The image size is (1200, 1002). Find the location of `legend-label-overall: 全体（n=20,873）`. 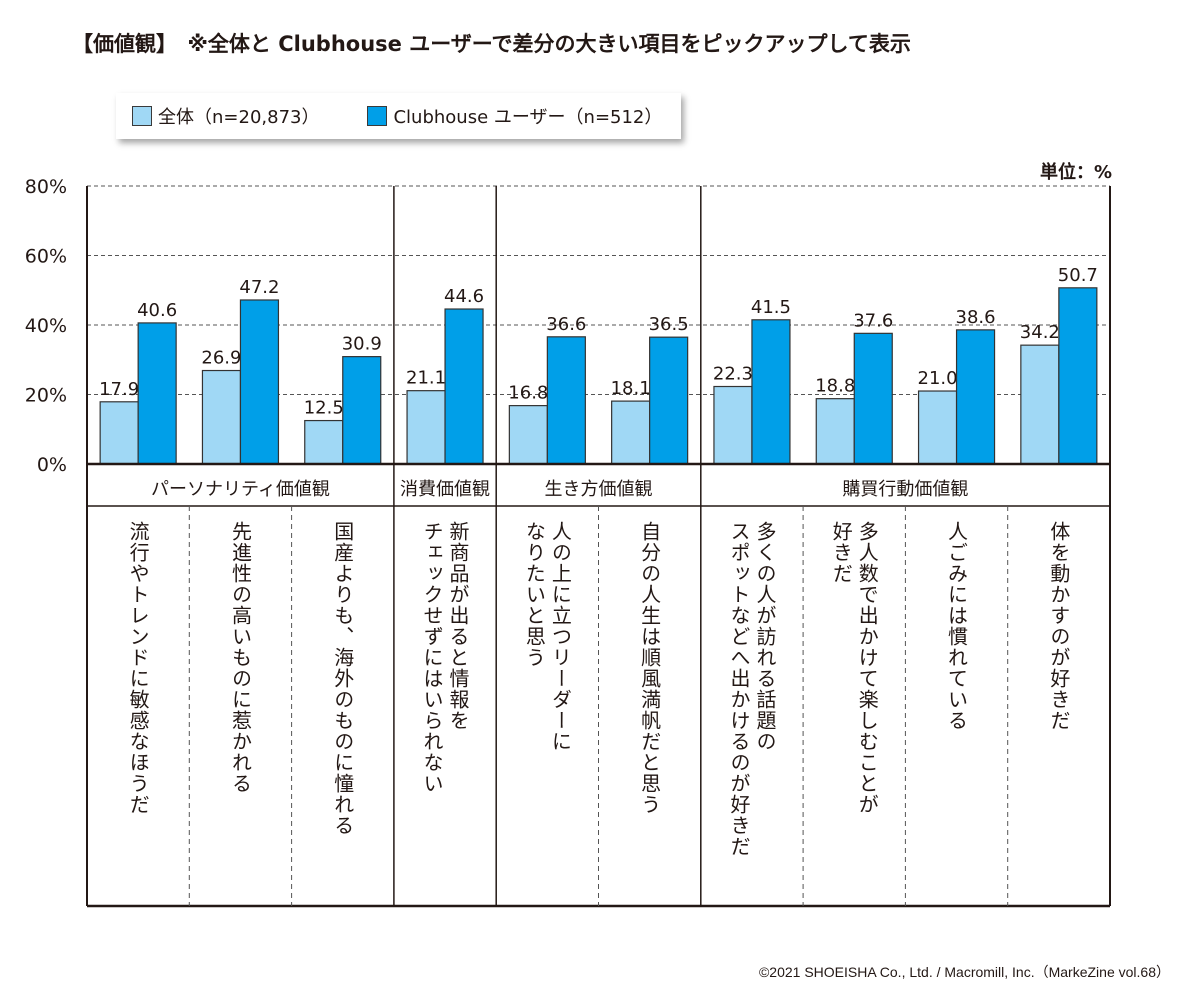

legend-label-overall: 全体（n=20,873） is located at coordinates (239, 117).